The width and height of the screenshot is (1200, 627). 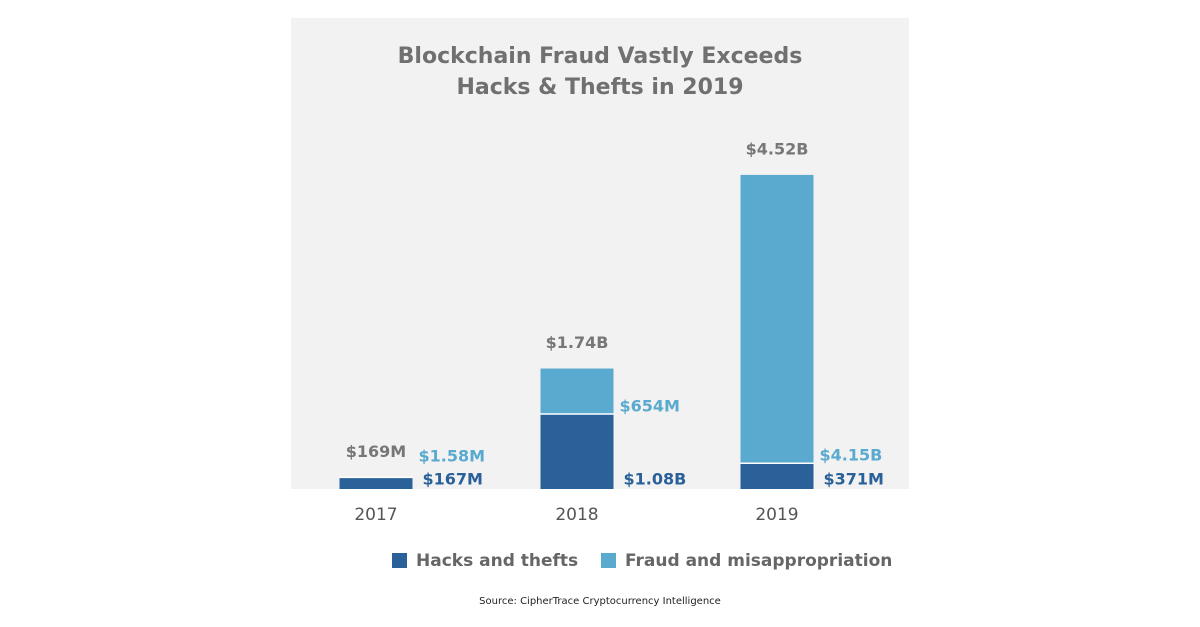 I want to click on value-label: $1.58M, so click(x=452, y=456).